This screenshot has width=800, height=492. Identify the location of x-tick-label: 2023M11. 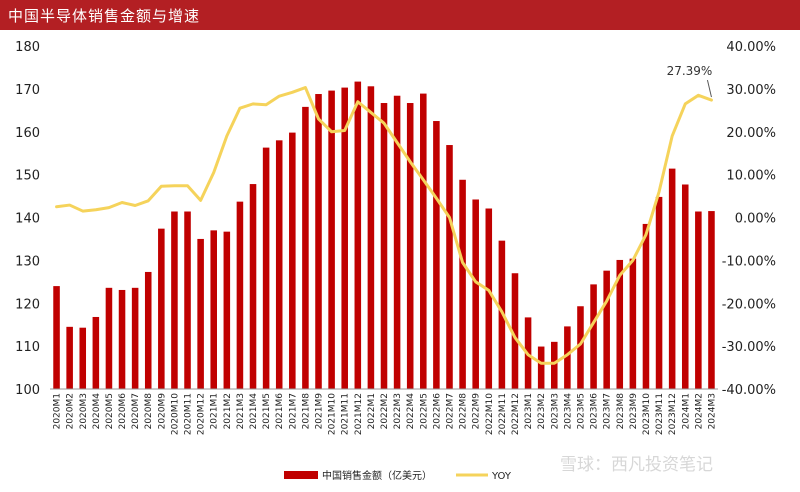
(660, 414).